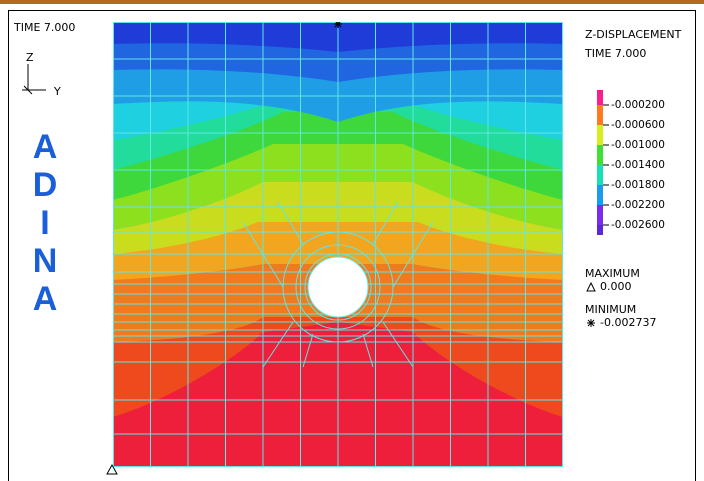 The height and width of the screenshot is (481, 704). What do you see at coordinates (45, 27) in the screenshot?
I see `time-label: TIME 7.000` at bounding box center [45, 27].